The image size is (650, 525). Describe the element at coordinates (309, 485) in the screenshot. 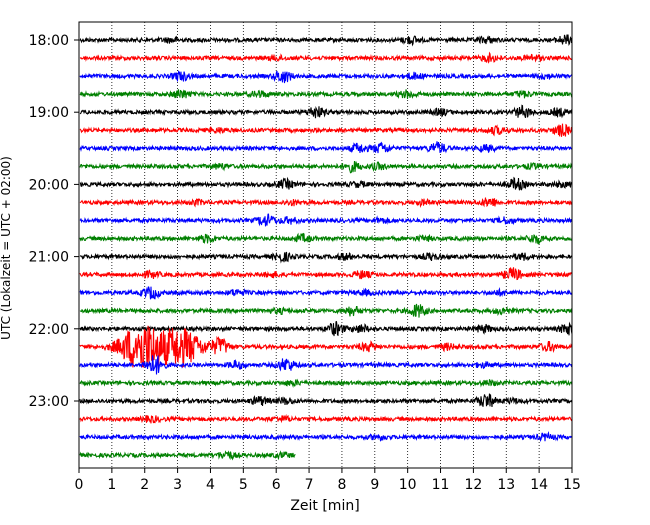

I see `x-tick-label: 7` at that location.